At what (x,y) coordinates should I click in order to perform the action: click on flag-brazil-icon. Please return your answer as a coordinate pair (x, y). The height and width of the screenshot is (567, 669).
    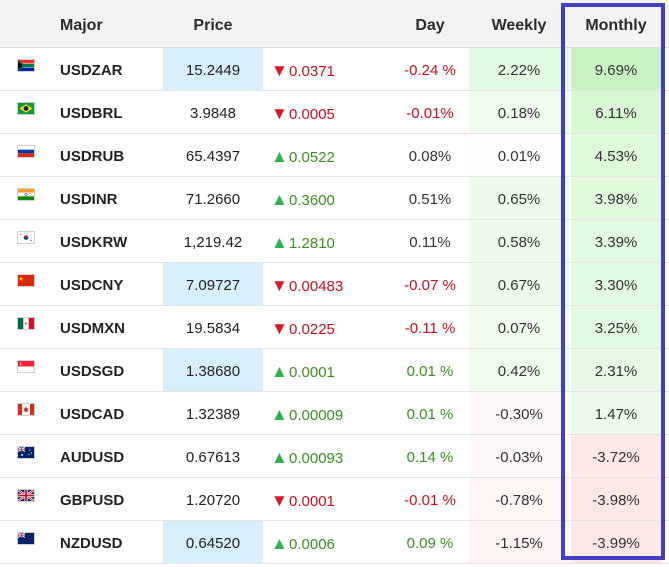
    Looking at the image, I should click on (26, 108).